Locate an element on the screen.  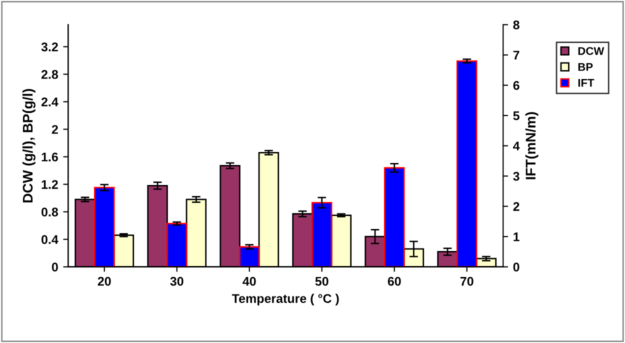
y2-tick-label: 0 is located at coordinates (516, 267).